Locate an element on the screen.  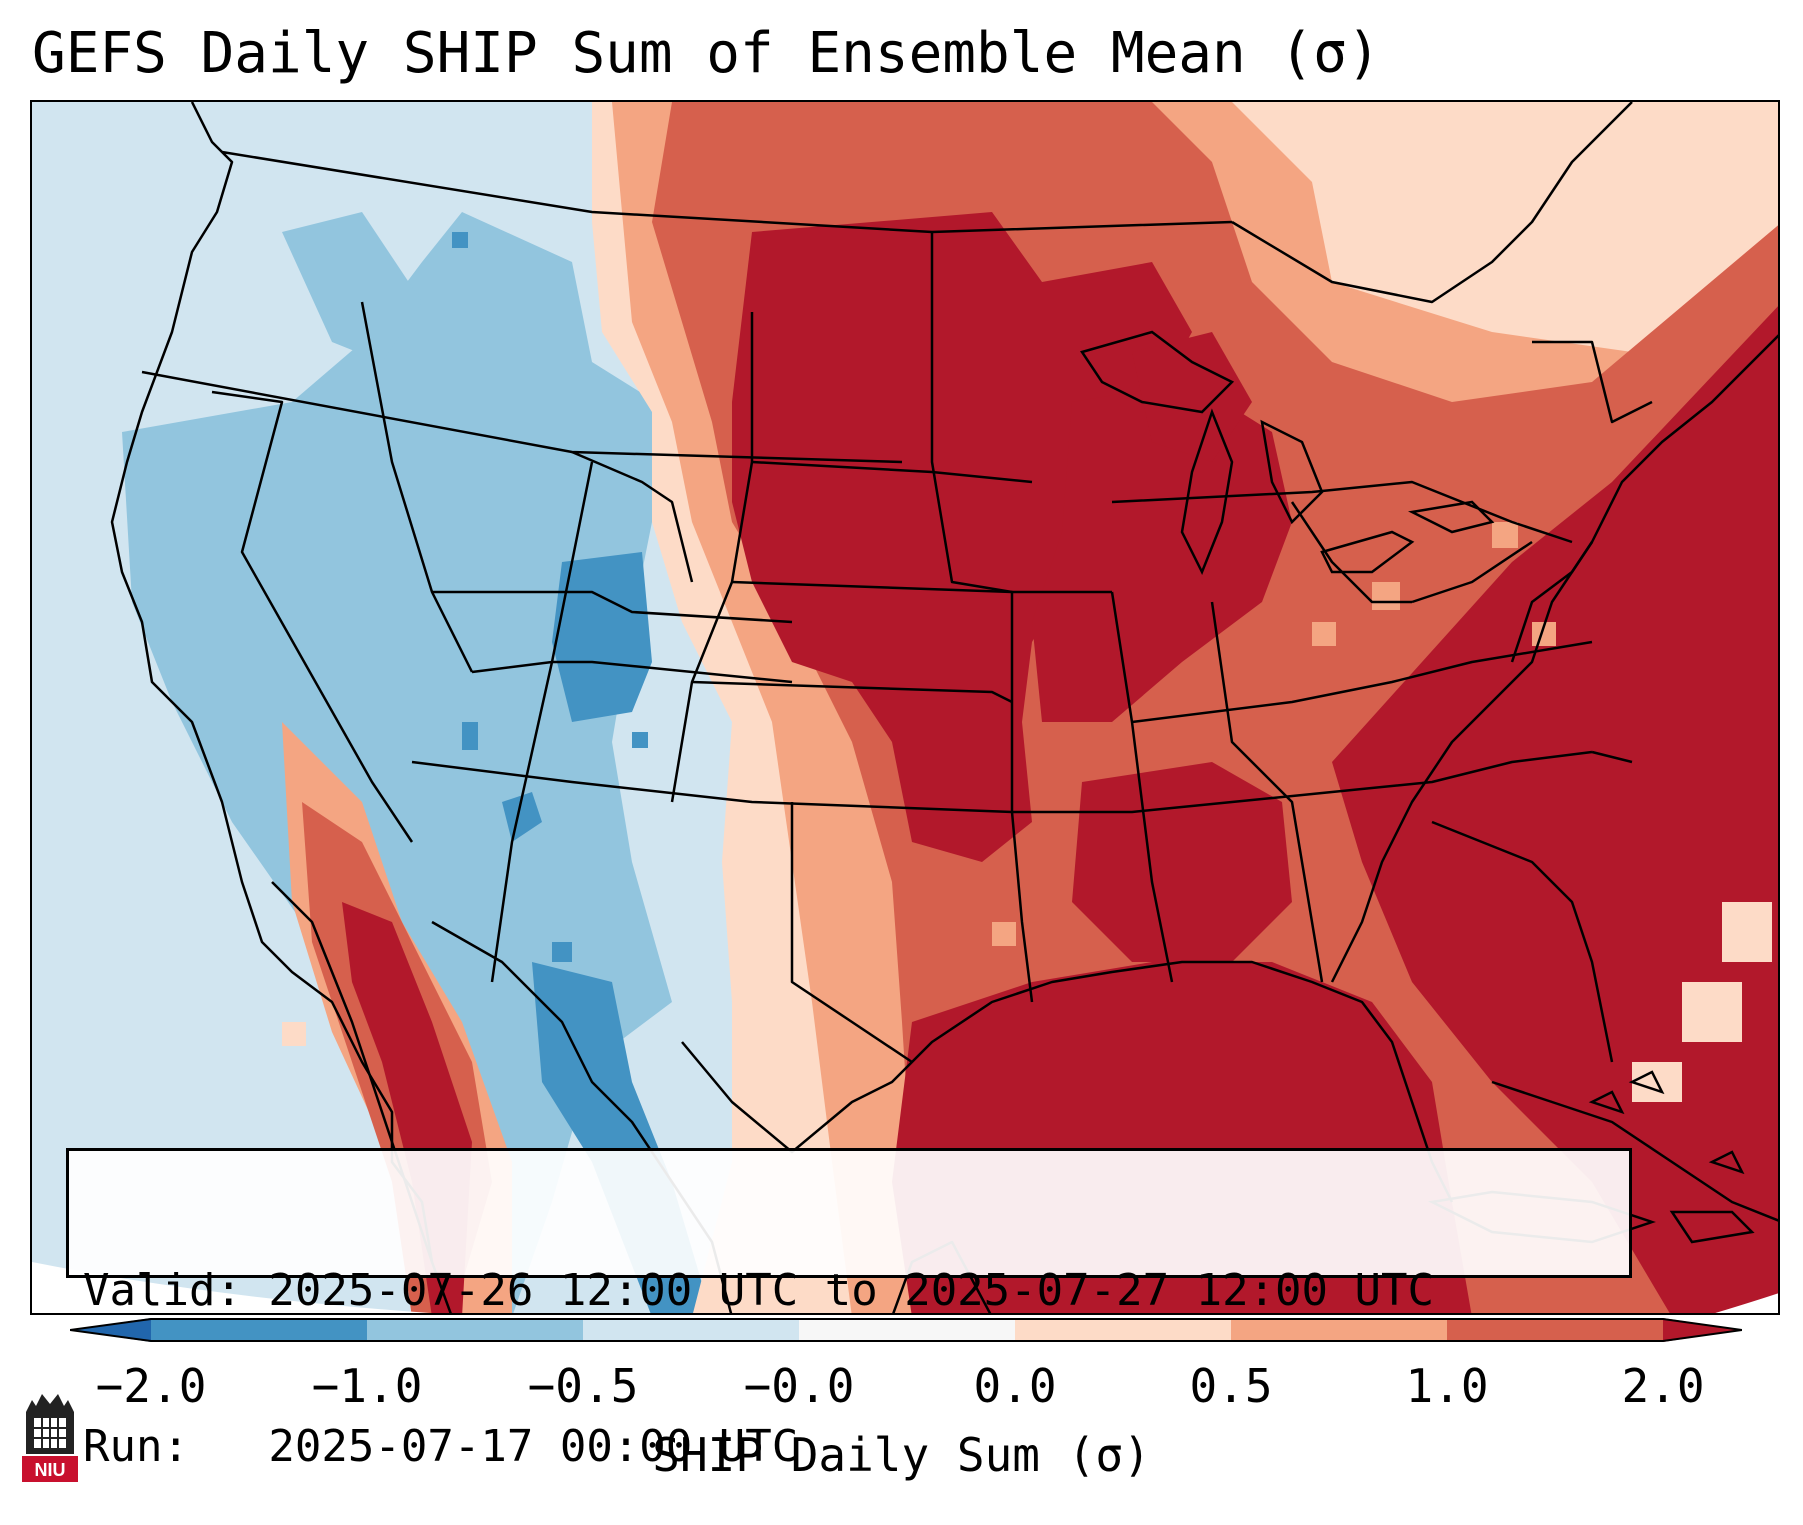
run-time-line: Run: 2025-07-17 00:00 UTC is located at coordinates (441, 1446).